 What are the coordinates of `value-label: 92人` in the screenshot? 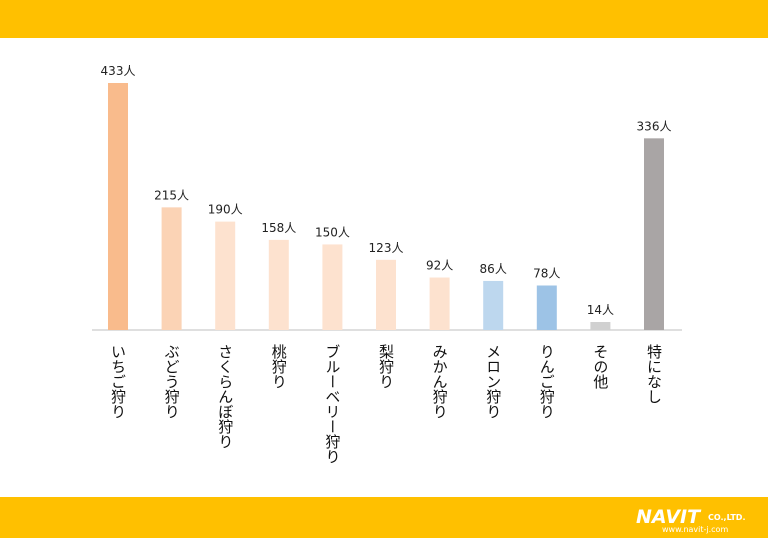 It's located at (439, 266).